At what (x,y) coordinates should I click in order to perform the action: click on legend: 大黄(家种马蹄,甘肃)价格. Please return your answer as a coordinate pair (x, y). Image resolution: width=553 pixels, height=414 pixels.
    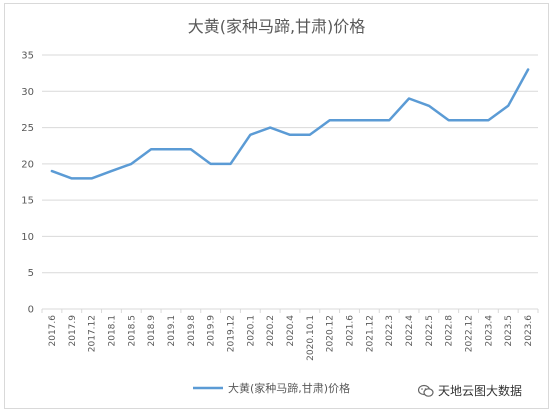
    Looking at the image, I should click on (271, 388).